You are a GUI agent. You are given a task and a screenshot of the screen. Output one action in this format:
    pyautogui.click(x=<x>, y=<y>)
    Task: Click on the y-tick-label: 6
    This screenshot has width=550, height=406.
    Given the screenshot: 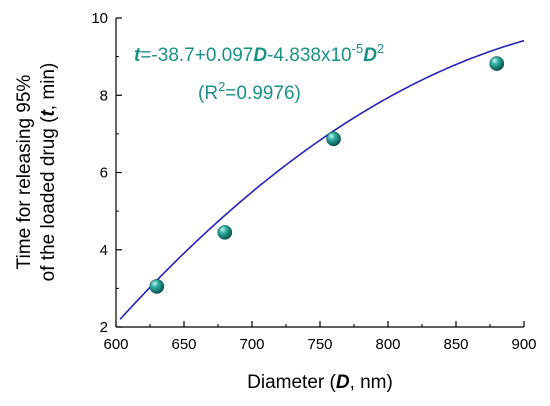 What is the action you would take?
    pyautogui.click(x=104, y=173)
    